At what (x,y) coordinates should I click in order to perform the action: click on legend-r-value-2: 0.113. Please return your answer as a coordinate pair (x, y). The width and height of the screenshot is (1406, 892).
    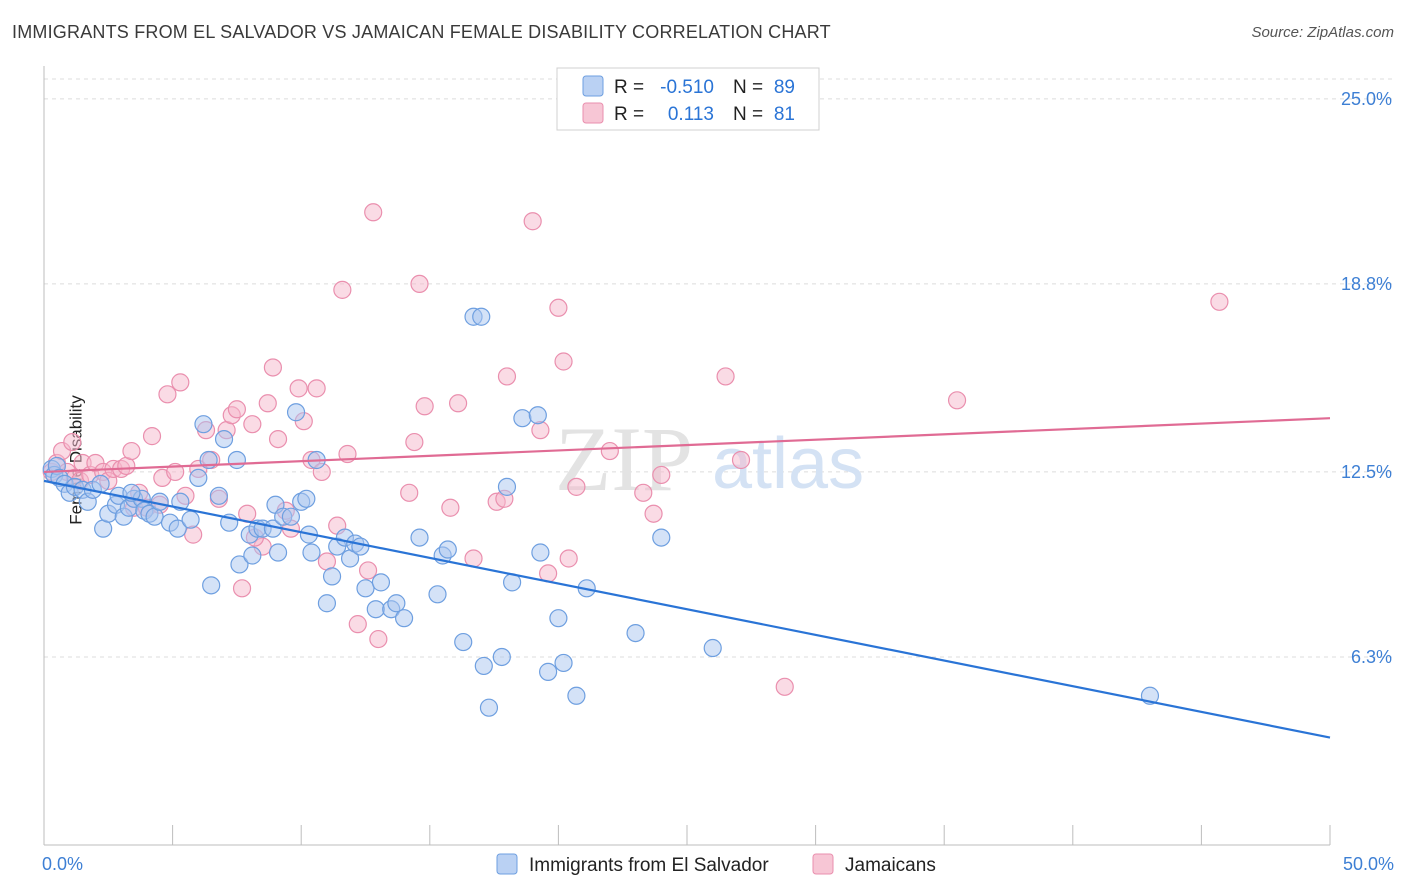
    Looking at the image, I should click on (691, 114).